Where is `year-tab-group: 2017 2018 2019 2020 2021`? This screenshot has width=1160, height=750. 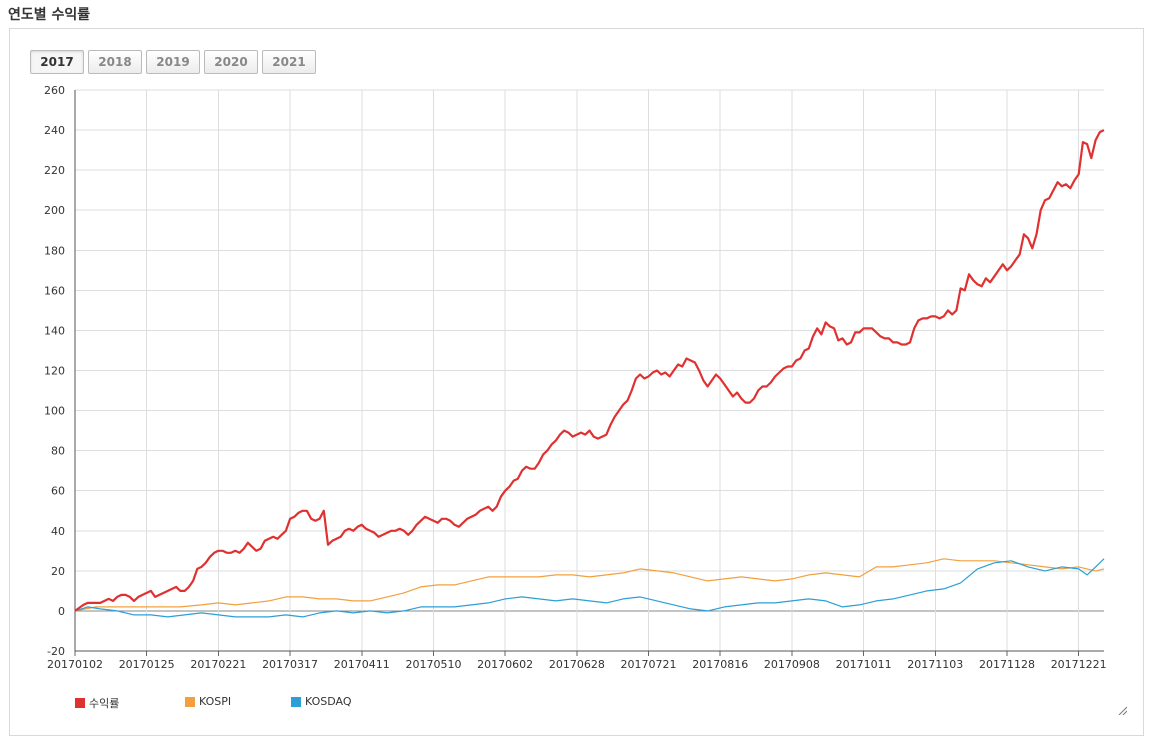 year-tab-group: 2017 2018 2019 2020 2021 is located at coordinates (175, 62).